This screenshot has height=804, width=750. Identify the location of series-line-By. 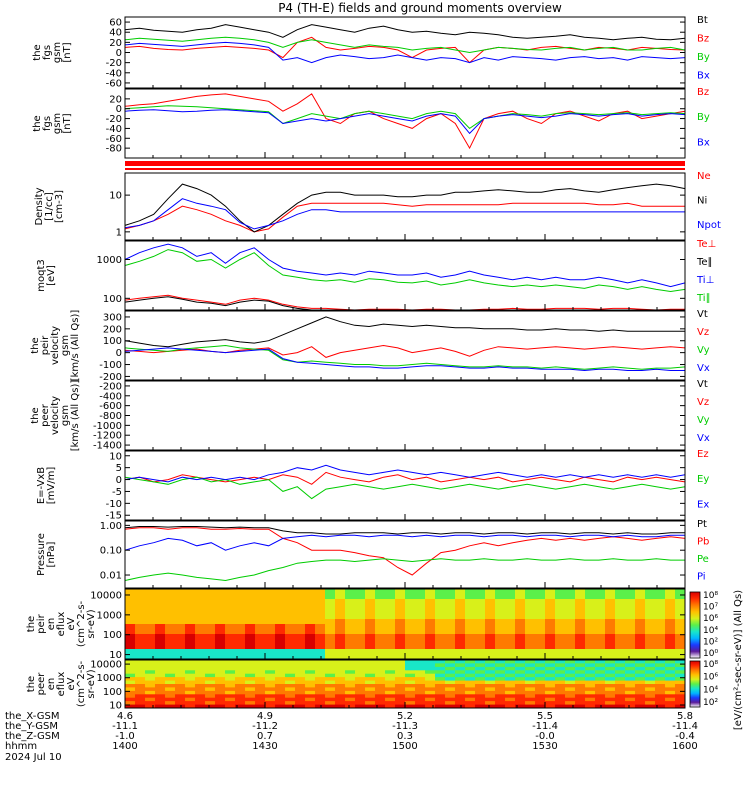
(405, 117).